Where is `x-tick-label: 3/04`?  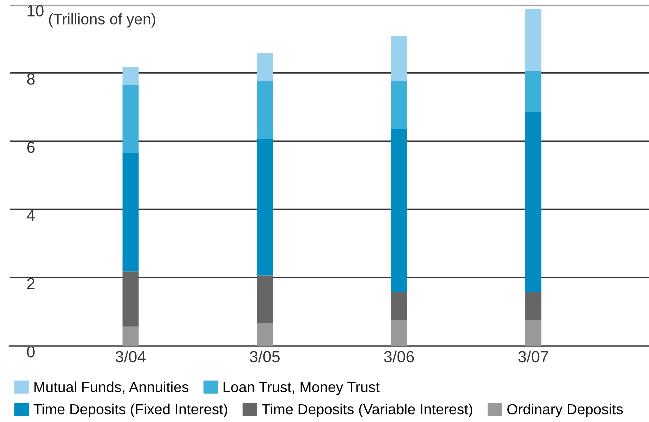 x-tick-label: 3/04 is located at coordinates (131, 356).